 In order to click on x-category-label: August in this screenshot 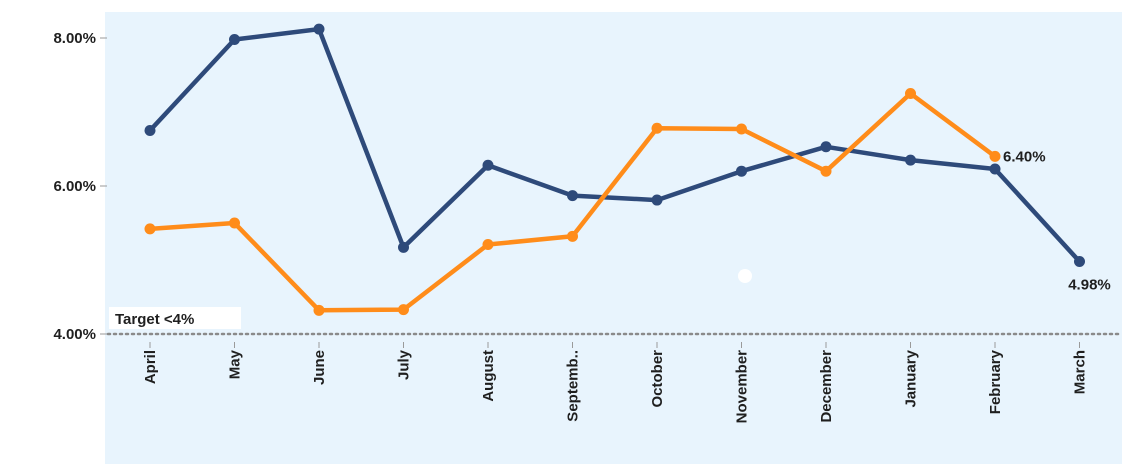, I will do `click(488, 376)`.